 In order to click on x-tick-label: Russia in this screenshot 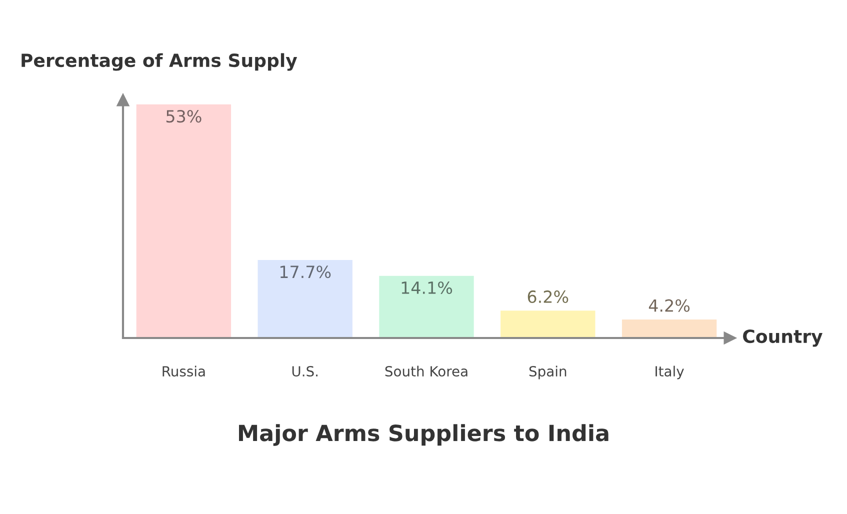, I will do `click(183, 371)`.